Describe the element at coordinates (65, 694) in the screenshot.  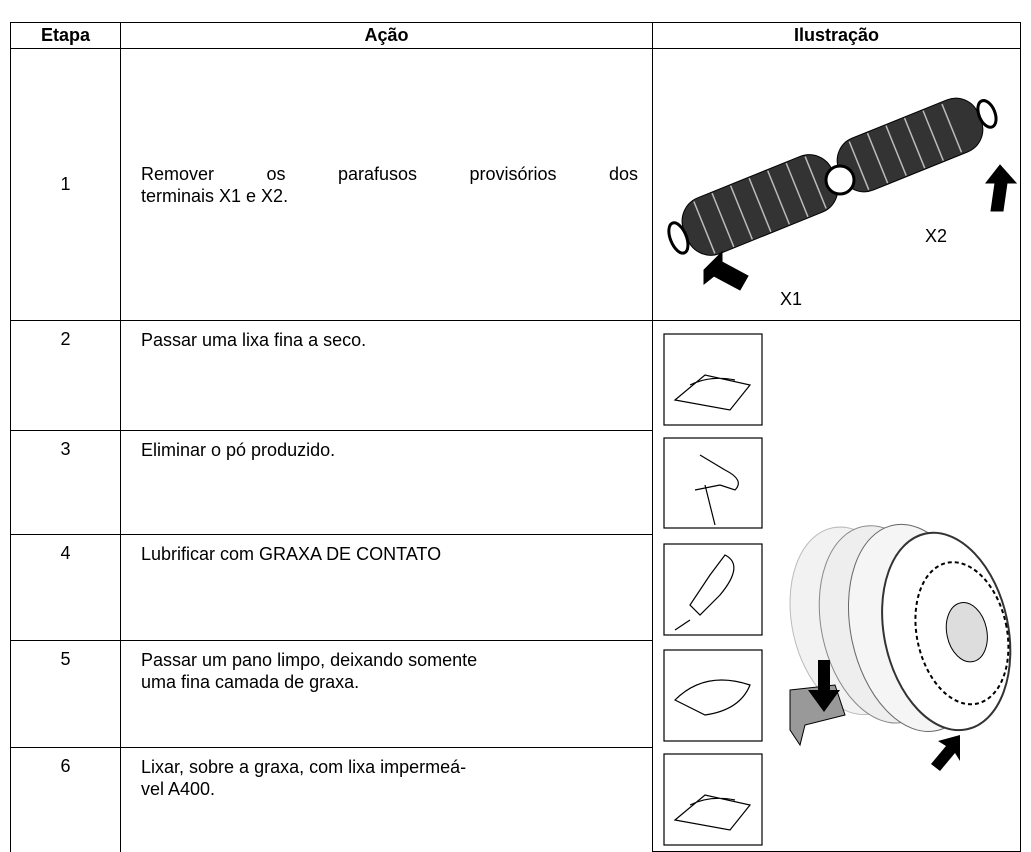
I see `step-cell: 5` at that location.